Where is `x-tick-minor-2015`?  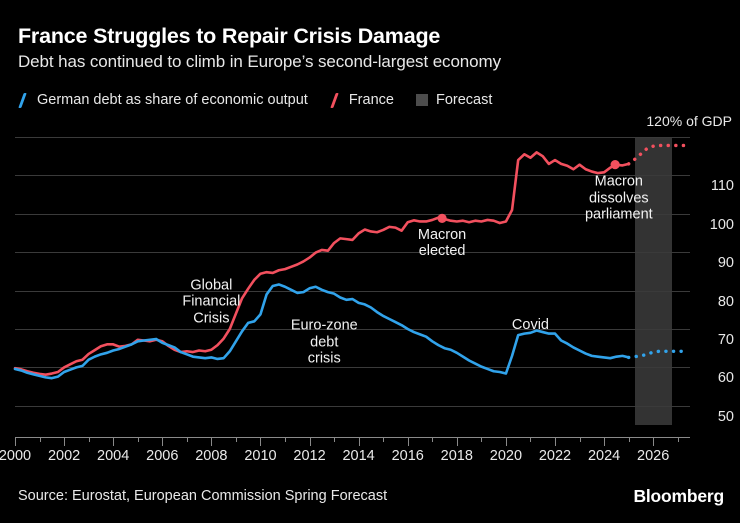
x-tick-minor-2015 is located at coordinates (384, 440).